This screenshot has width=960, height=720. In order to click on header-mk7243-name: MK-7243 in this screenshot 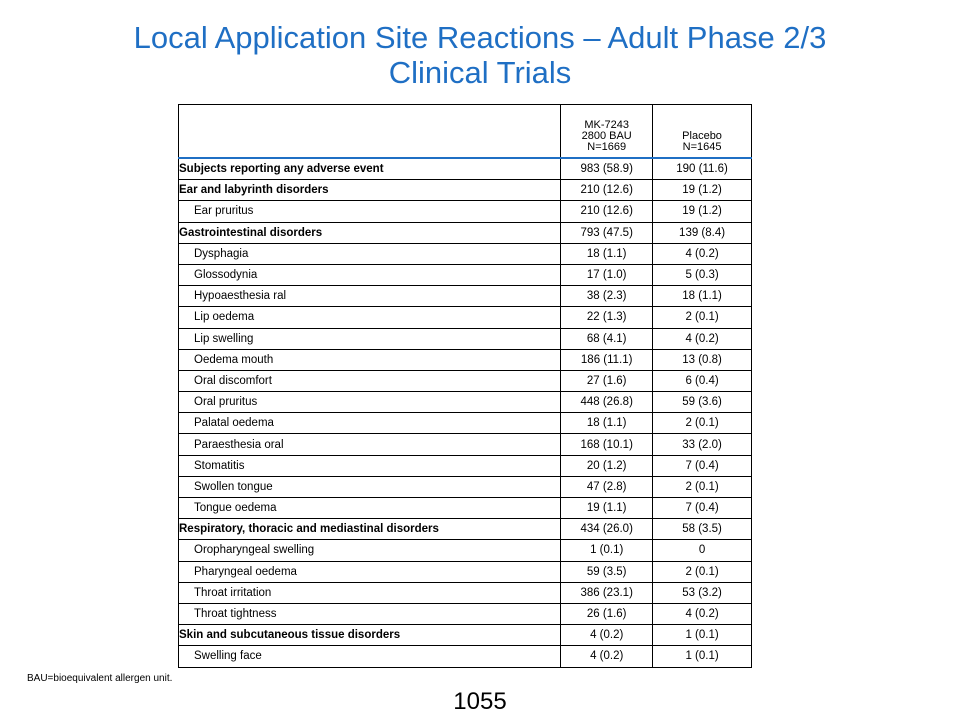, I will do `click(607, 125)`.